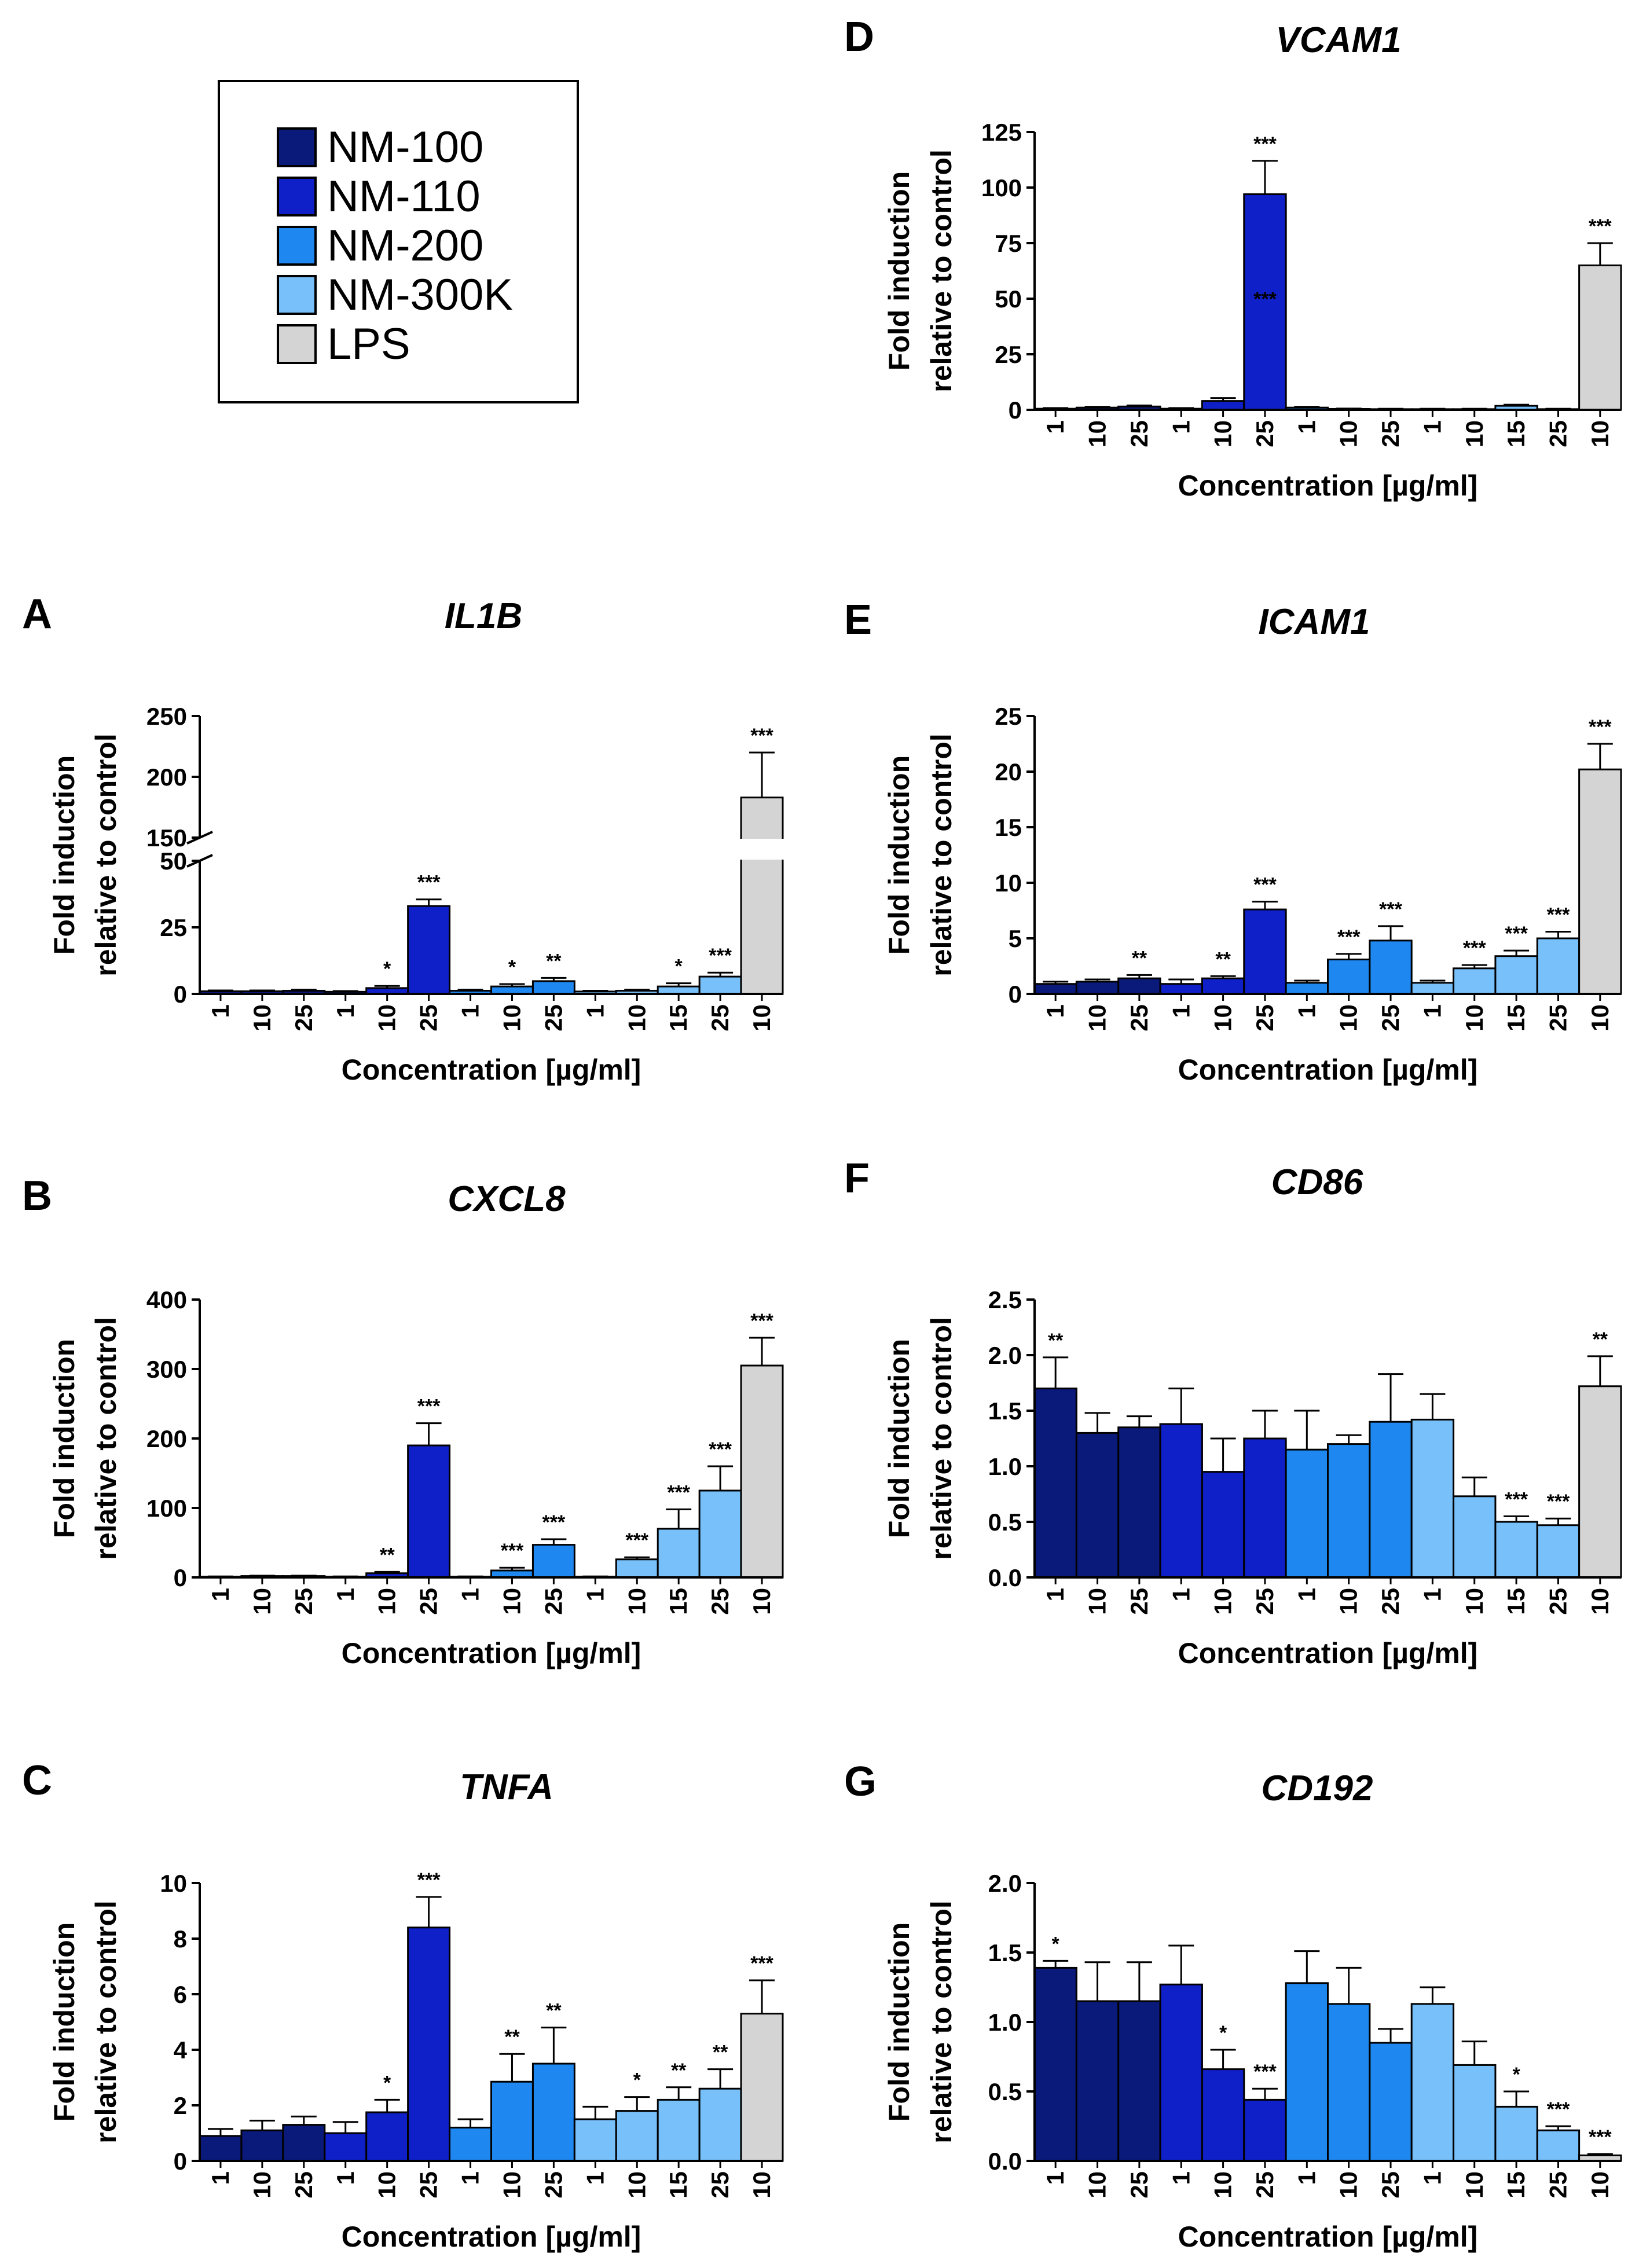 The width and height of the screenshot is (1639, 2268). I want to click on y-tick-label: 0.0, so click(1005, 2161).